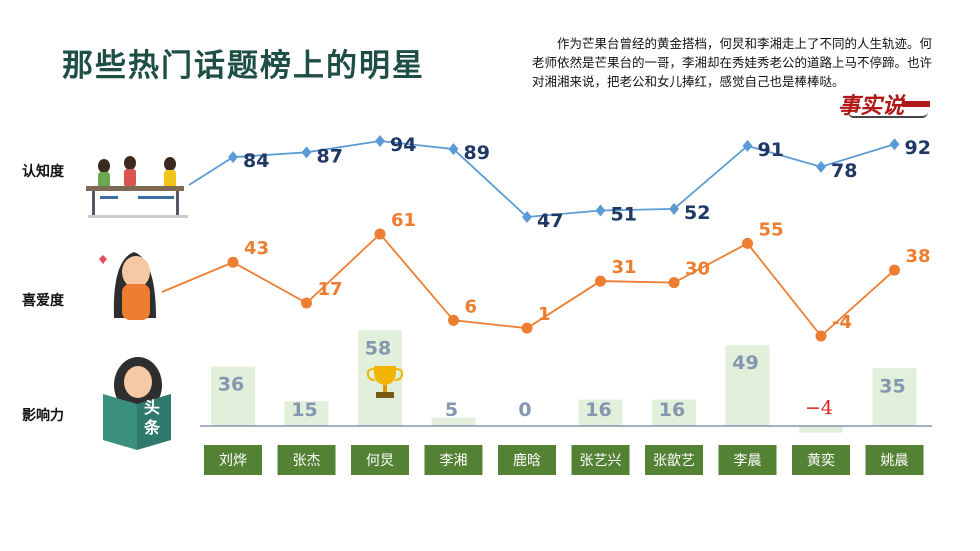  I want to click on name-labels: 刘烨 张杰 何炅 李湘 鹿晗 张艺兴 张歆艺 李晨 黄奕 姚晨, so click(564, 460).